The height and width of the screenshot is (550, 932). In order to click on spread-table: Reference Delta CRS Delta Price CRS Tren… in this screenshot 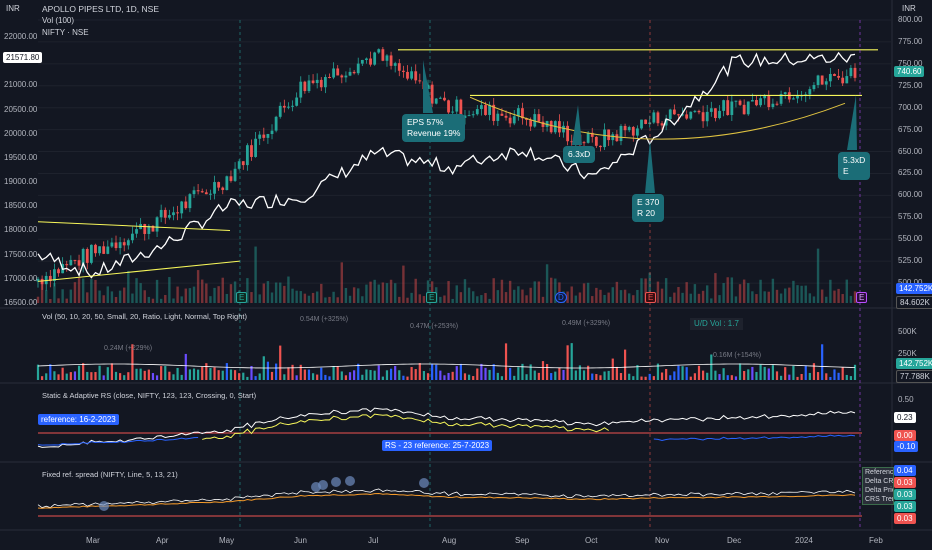, I will do `click(878, 486)`.